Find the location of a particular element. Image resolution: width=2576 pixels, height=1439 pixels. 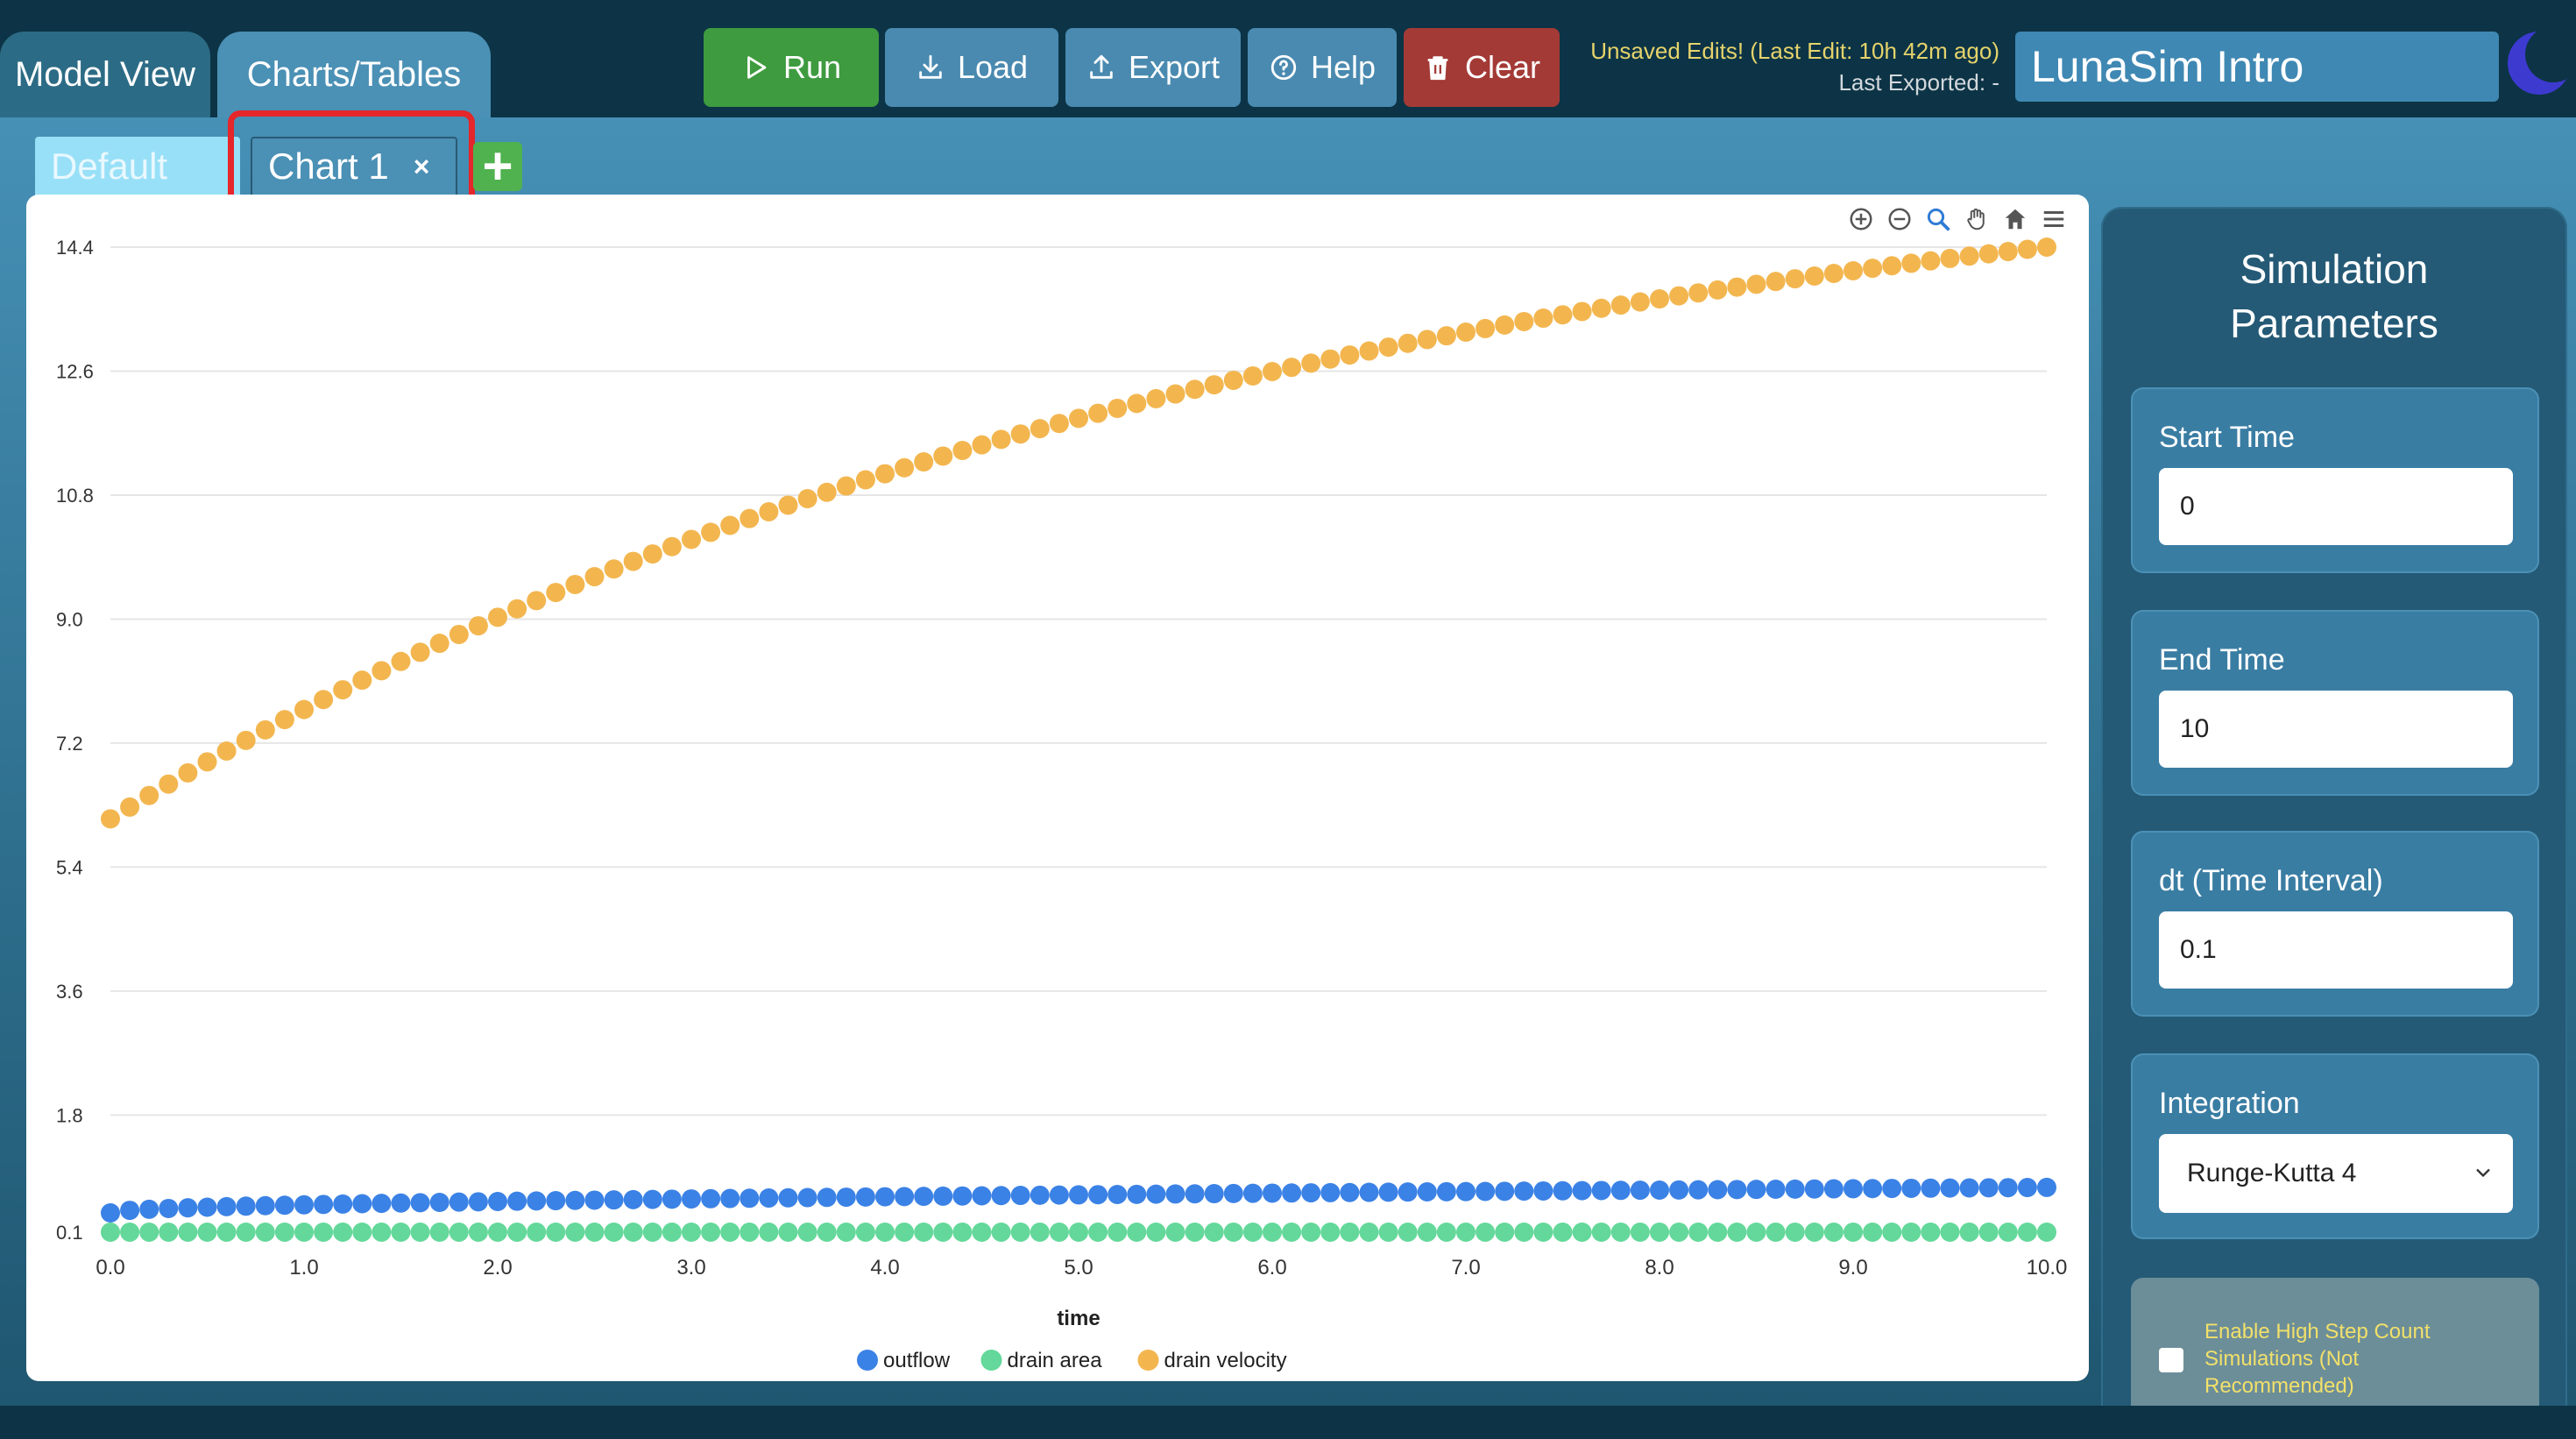

dt-card: dt (Time Interval) is located at coordinates (2335, 924).